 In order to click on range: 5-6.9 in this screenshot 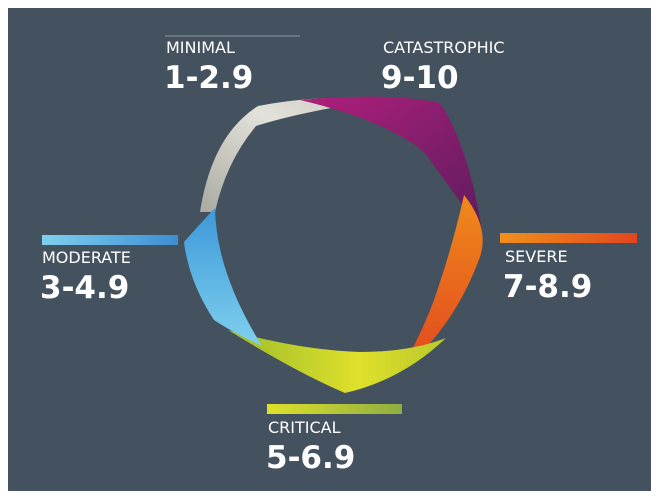, I will do `click(310, 458)`.